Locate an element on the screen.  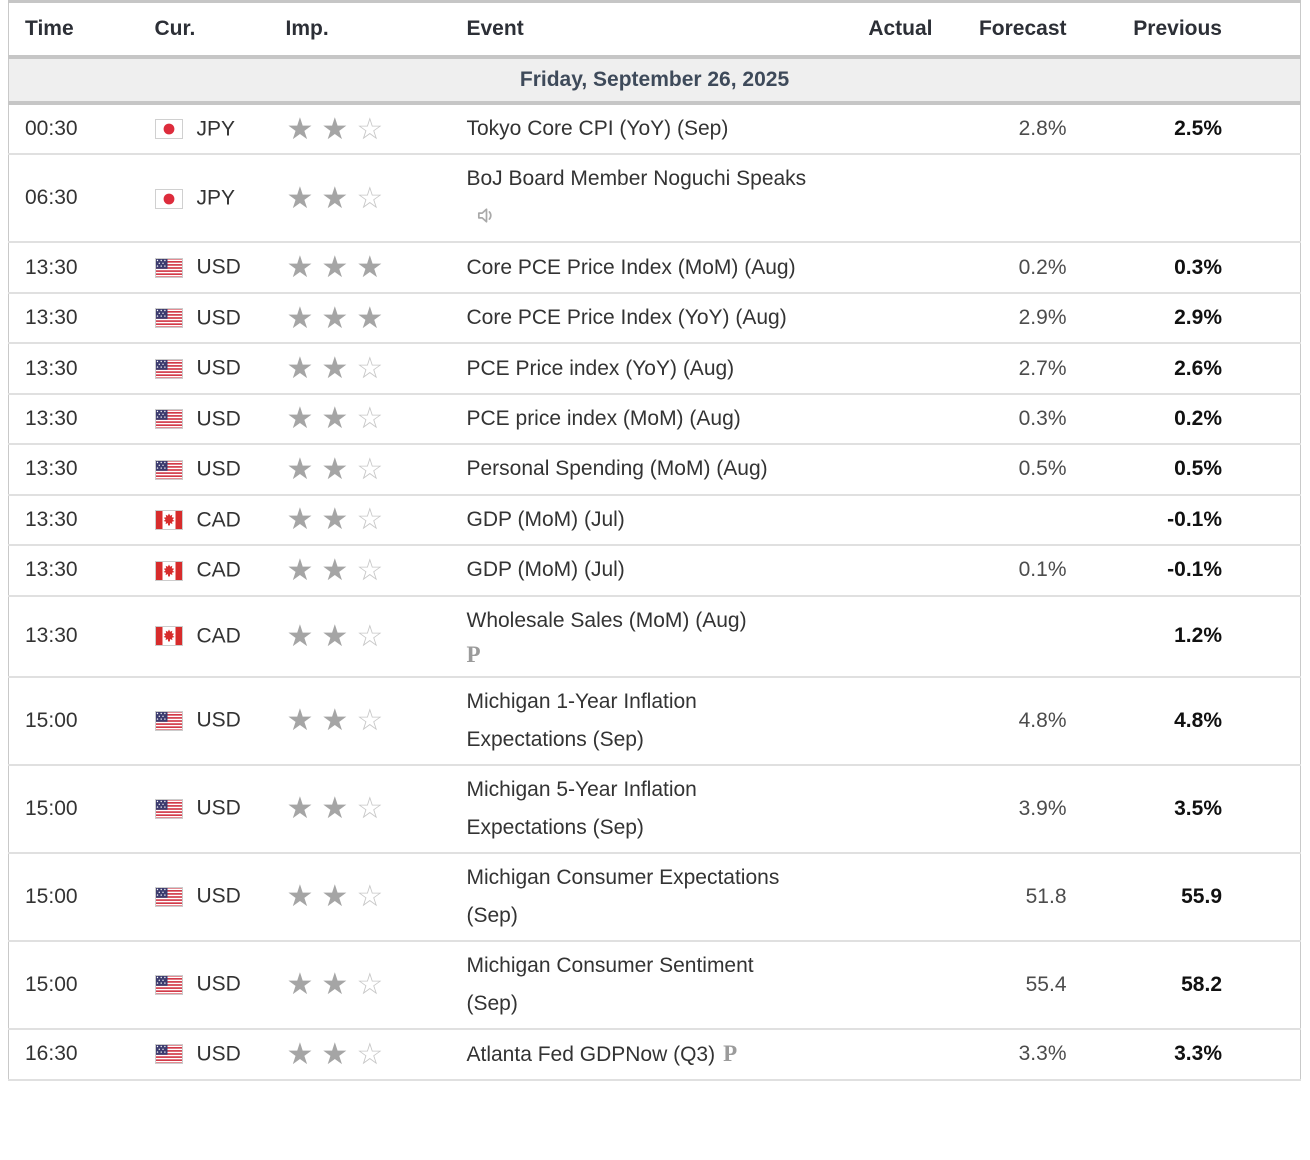
event-link: Core PCE Price Index (YoY) (Aug) is located at coordinates (626, 318).